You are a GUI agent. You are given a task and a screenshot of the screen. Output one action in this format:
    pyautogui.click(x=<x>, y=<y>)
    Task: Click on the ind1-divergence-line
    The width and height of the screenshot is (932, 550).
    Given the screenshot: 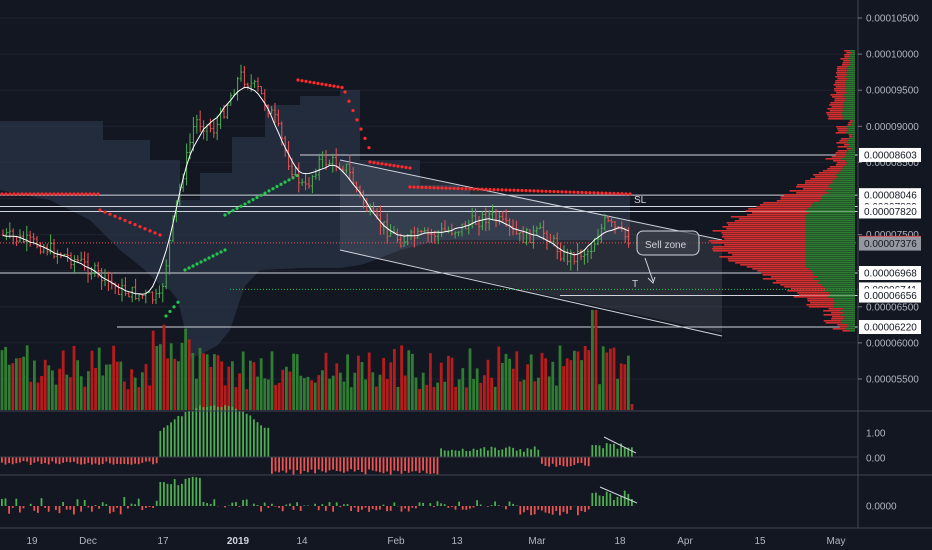 What is the action you would take?
    pyautogui.click(x=620, y=445)
    